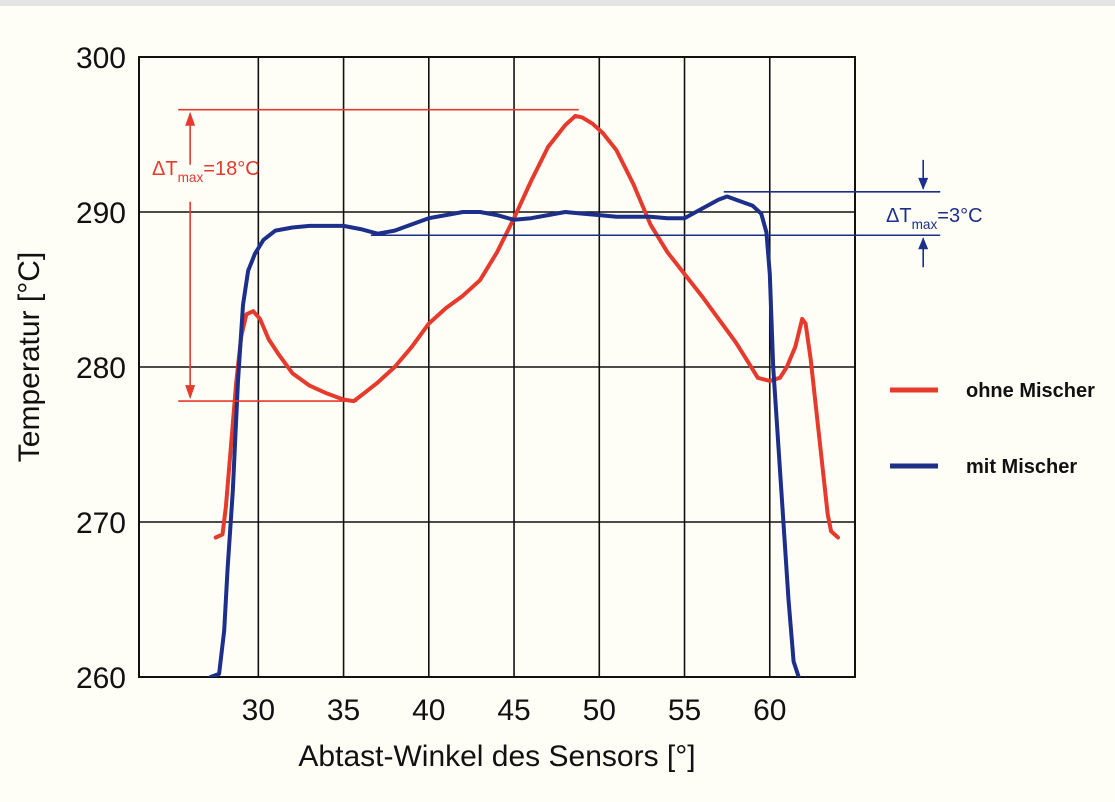  Describe the element at coordinates (428, 710) in the screenshot. I see `x-tick-label-40: 40` at that location.